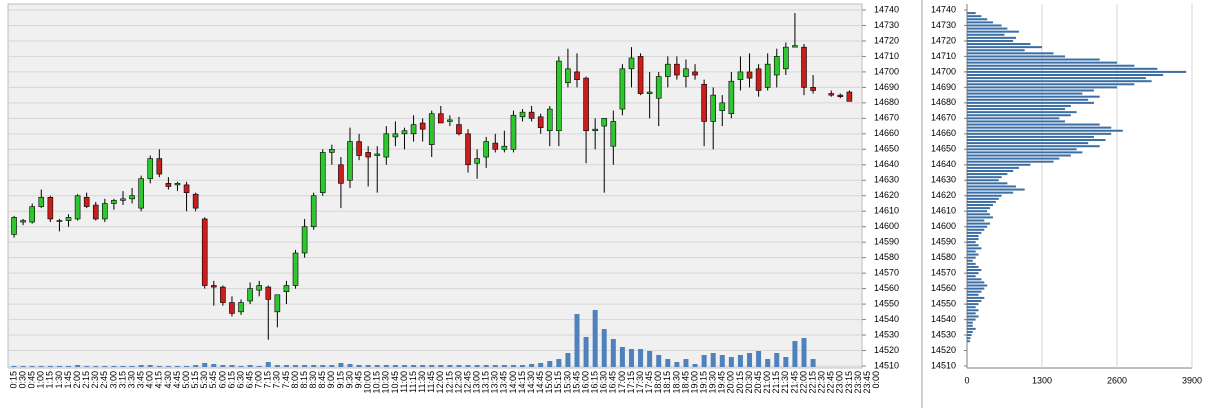 Image resolution: width=1211 pixels, height=408 pixels. I want to click on y-tick-label: 14570, so click(943, 273).